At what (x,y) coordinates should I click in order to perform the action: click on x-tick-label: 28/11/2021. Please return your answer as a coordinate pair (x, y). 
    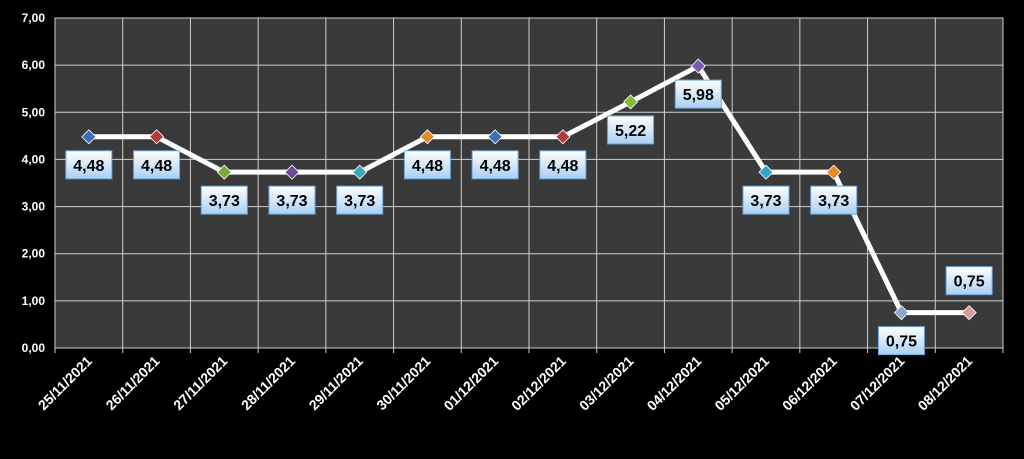
    Looking at the image, I should click on (268, 383).